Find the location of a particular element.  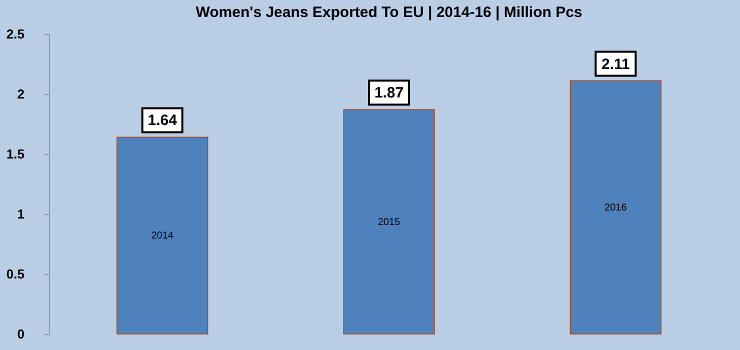

y-tick-label: 1.5 is located at coordinates (15, 154).